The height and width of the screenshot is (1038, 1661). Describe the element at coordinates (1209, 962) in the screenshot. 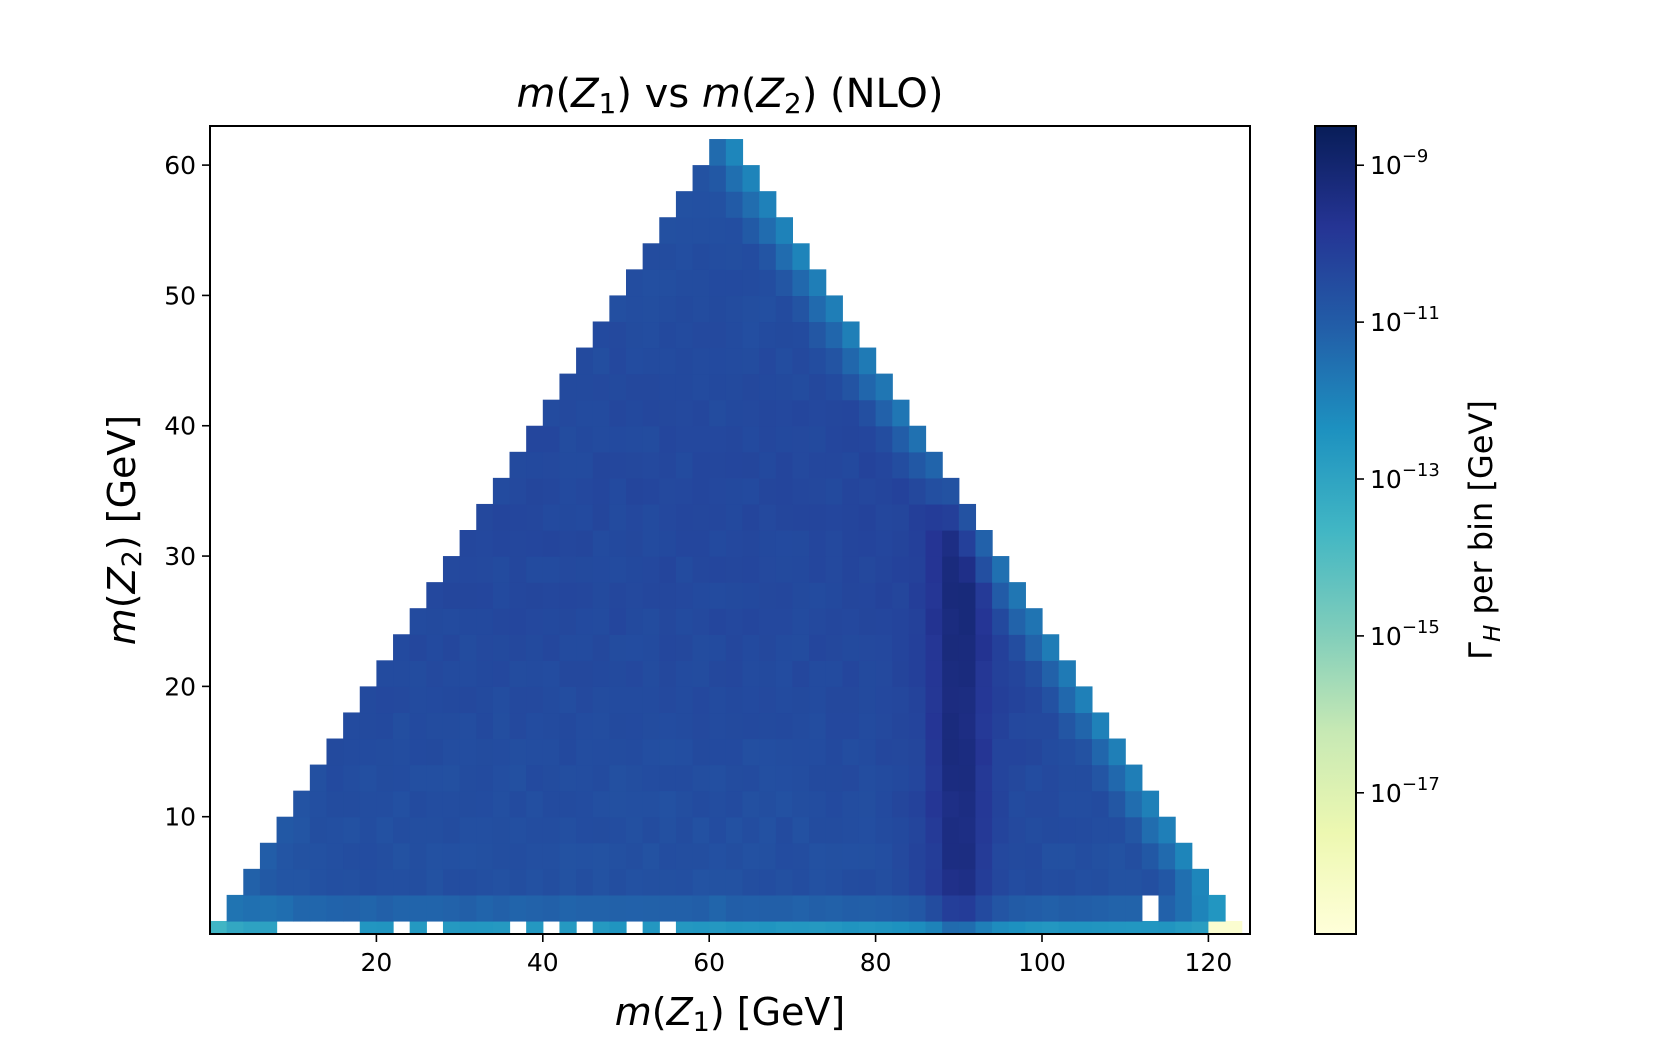

I see `x-tick-label: 120` at that location.